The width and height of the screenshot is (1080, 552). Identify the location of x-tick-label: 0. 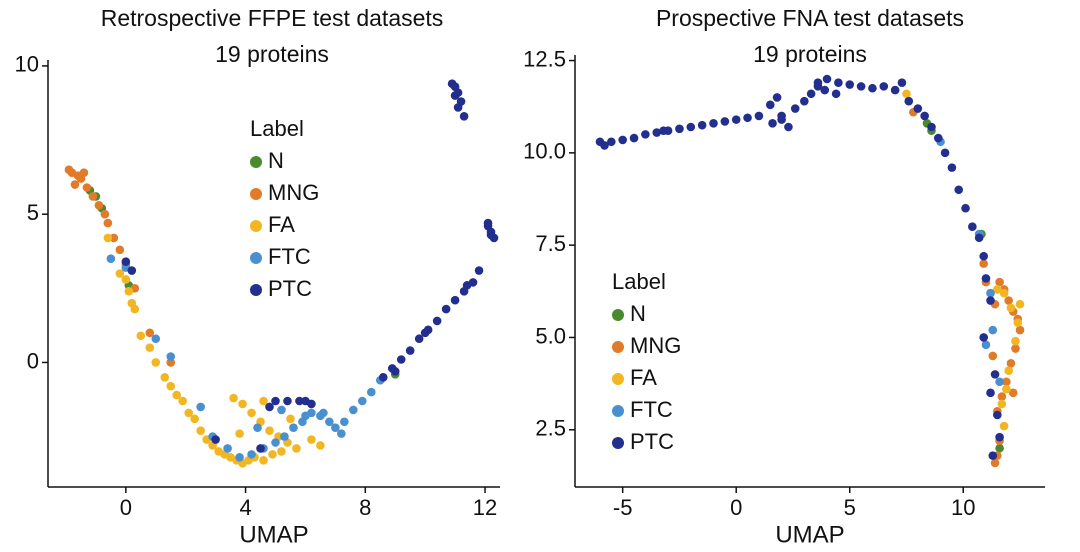
(736, 507).